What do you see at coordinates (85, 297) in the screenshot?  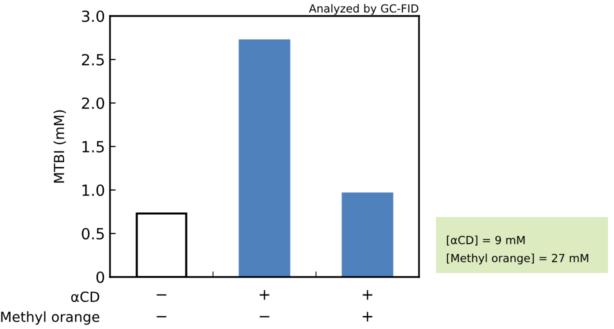 I see `text: αCD` at bounding box center [85, 297].